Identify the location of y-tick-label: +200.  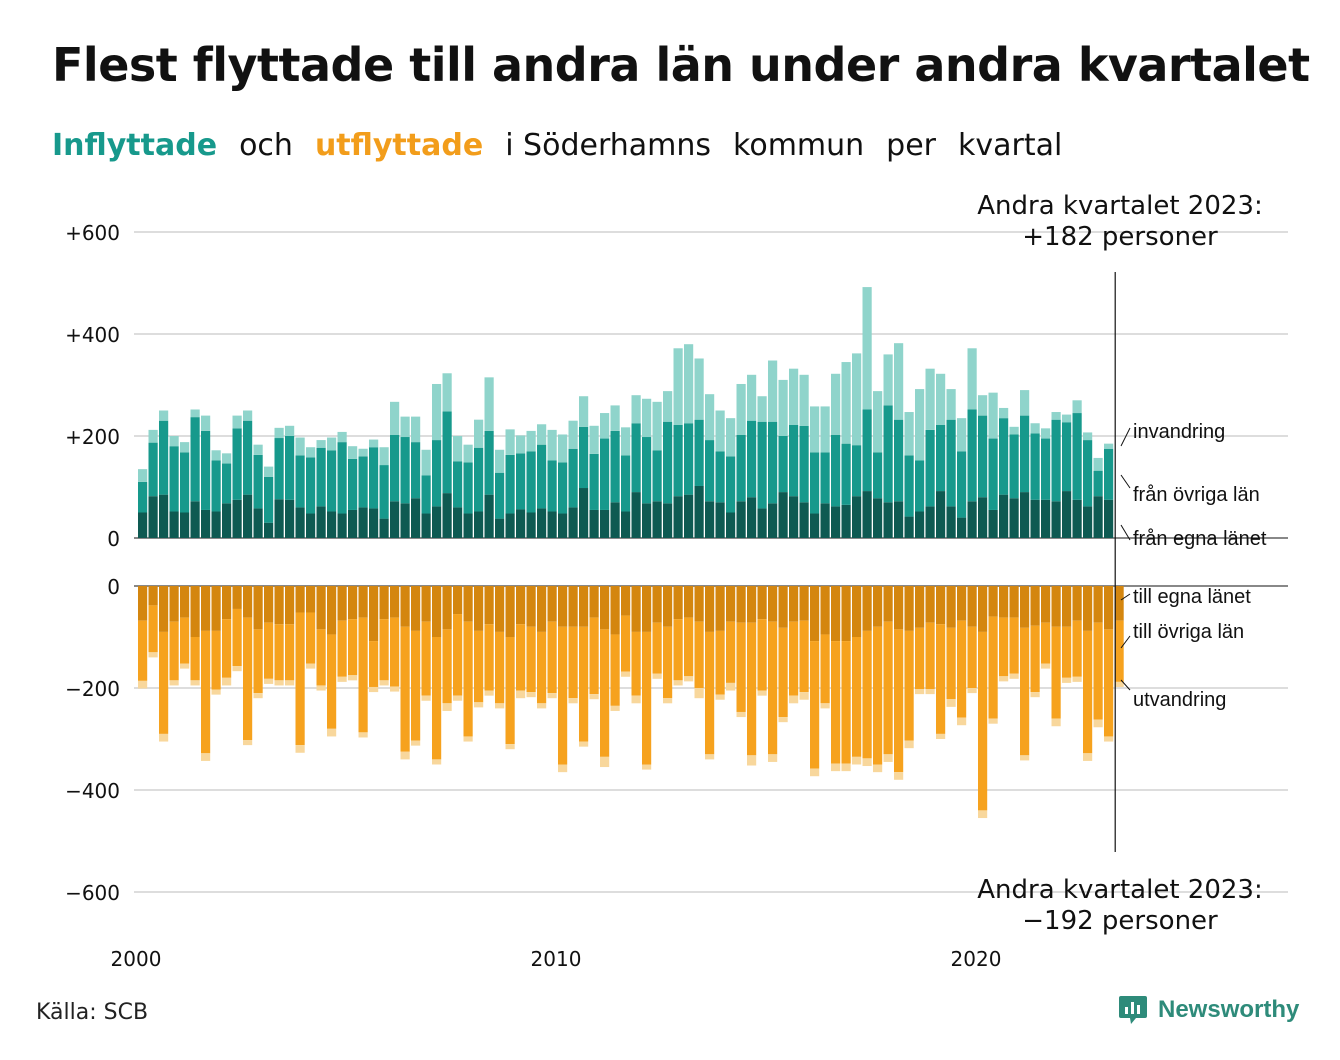
(92, 437).